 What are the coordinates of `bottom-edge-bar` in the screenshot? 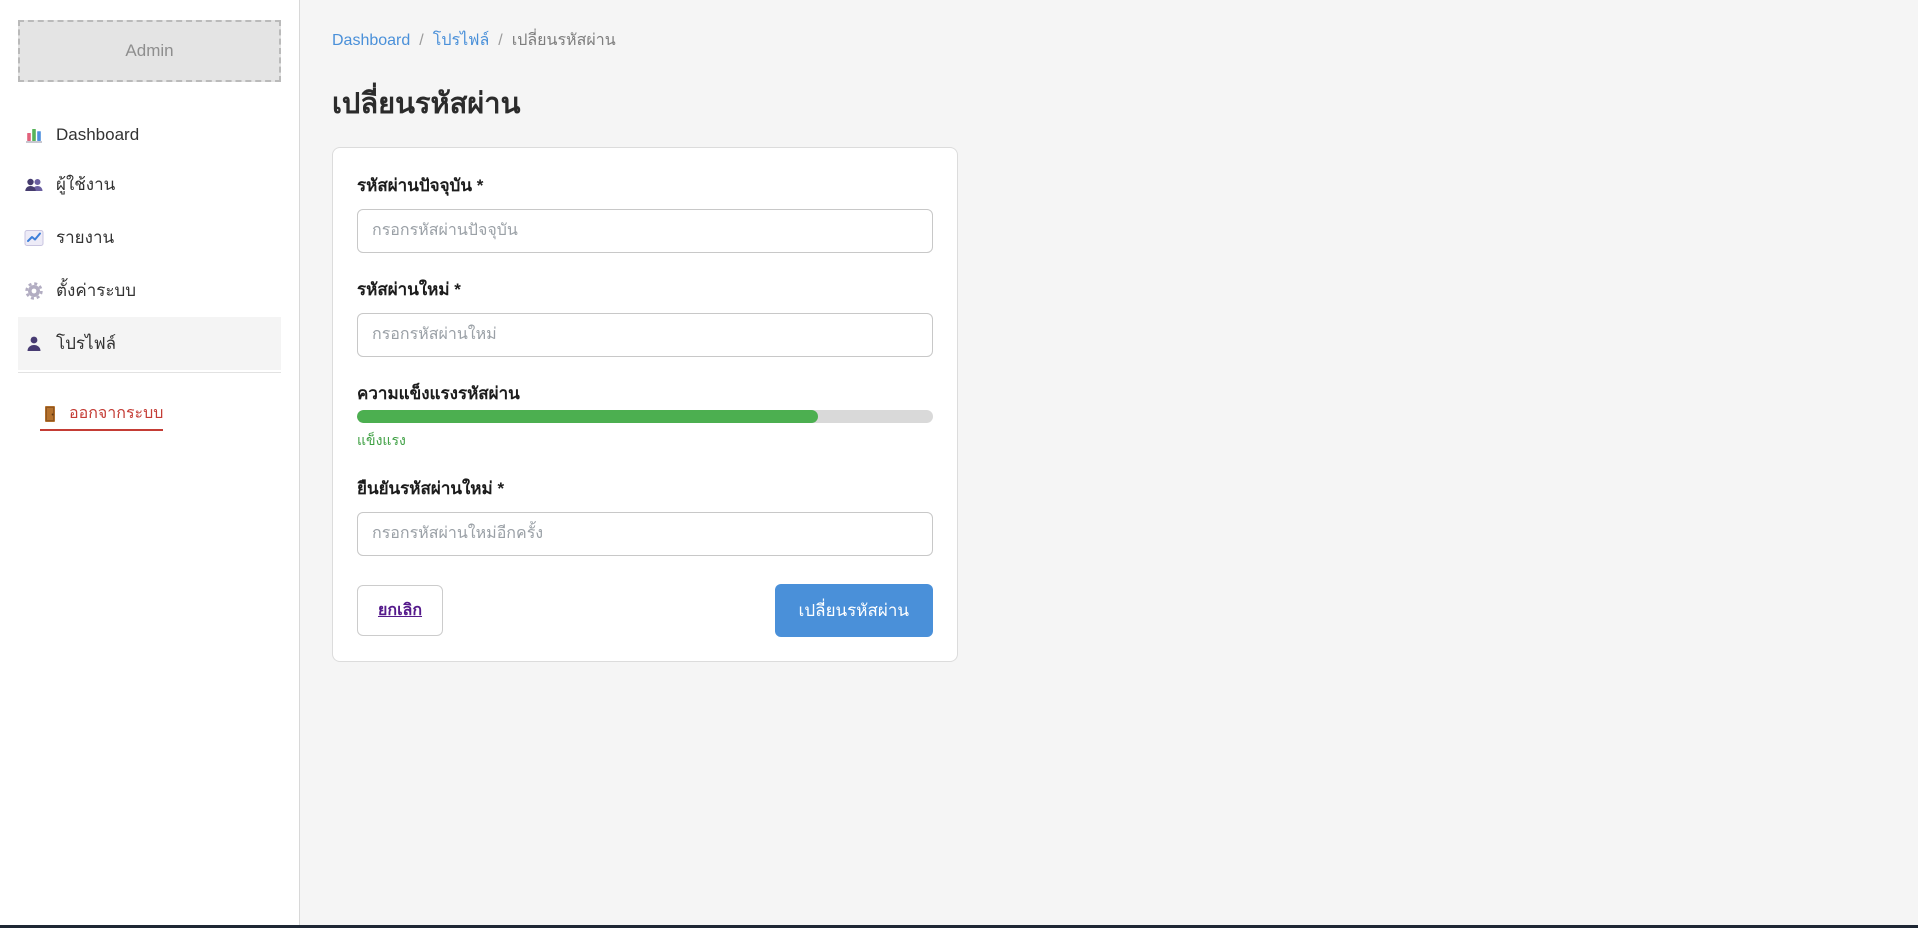 It's located at (959, 926).